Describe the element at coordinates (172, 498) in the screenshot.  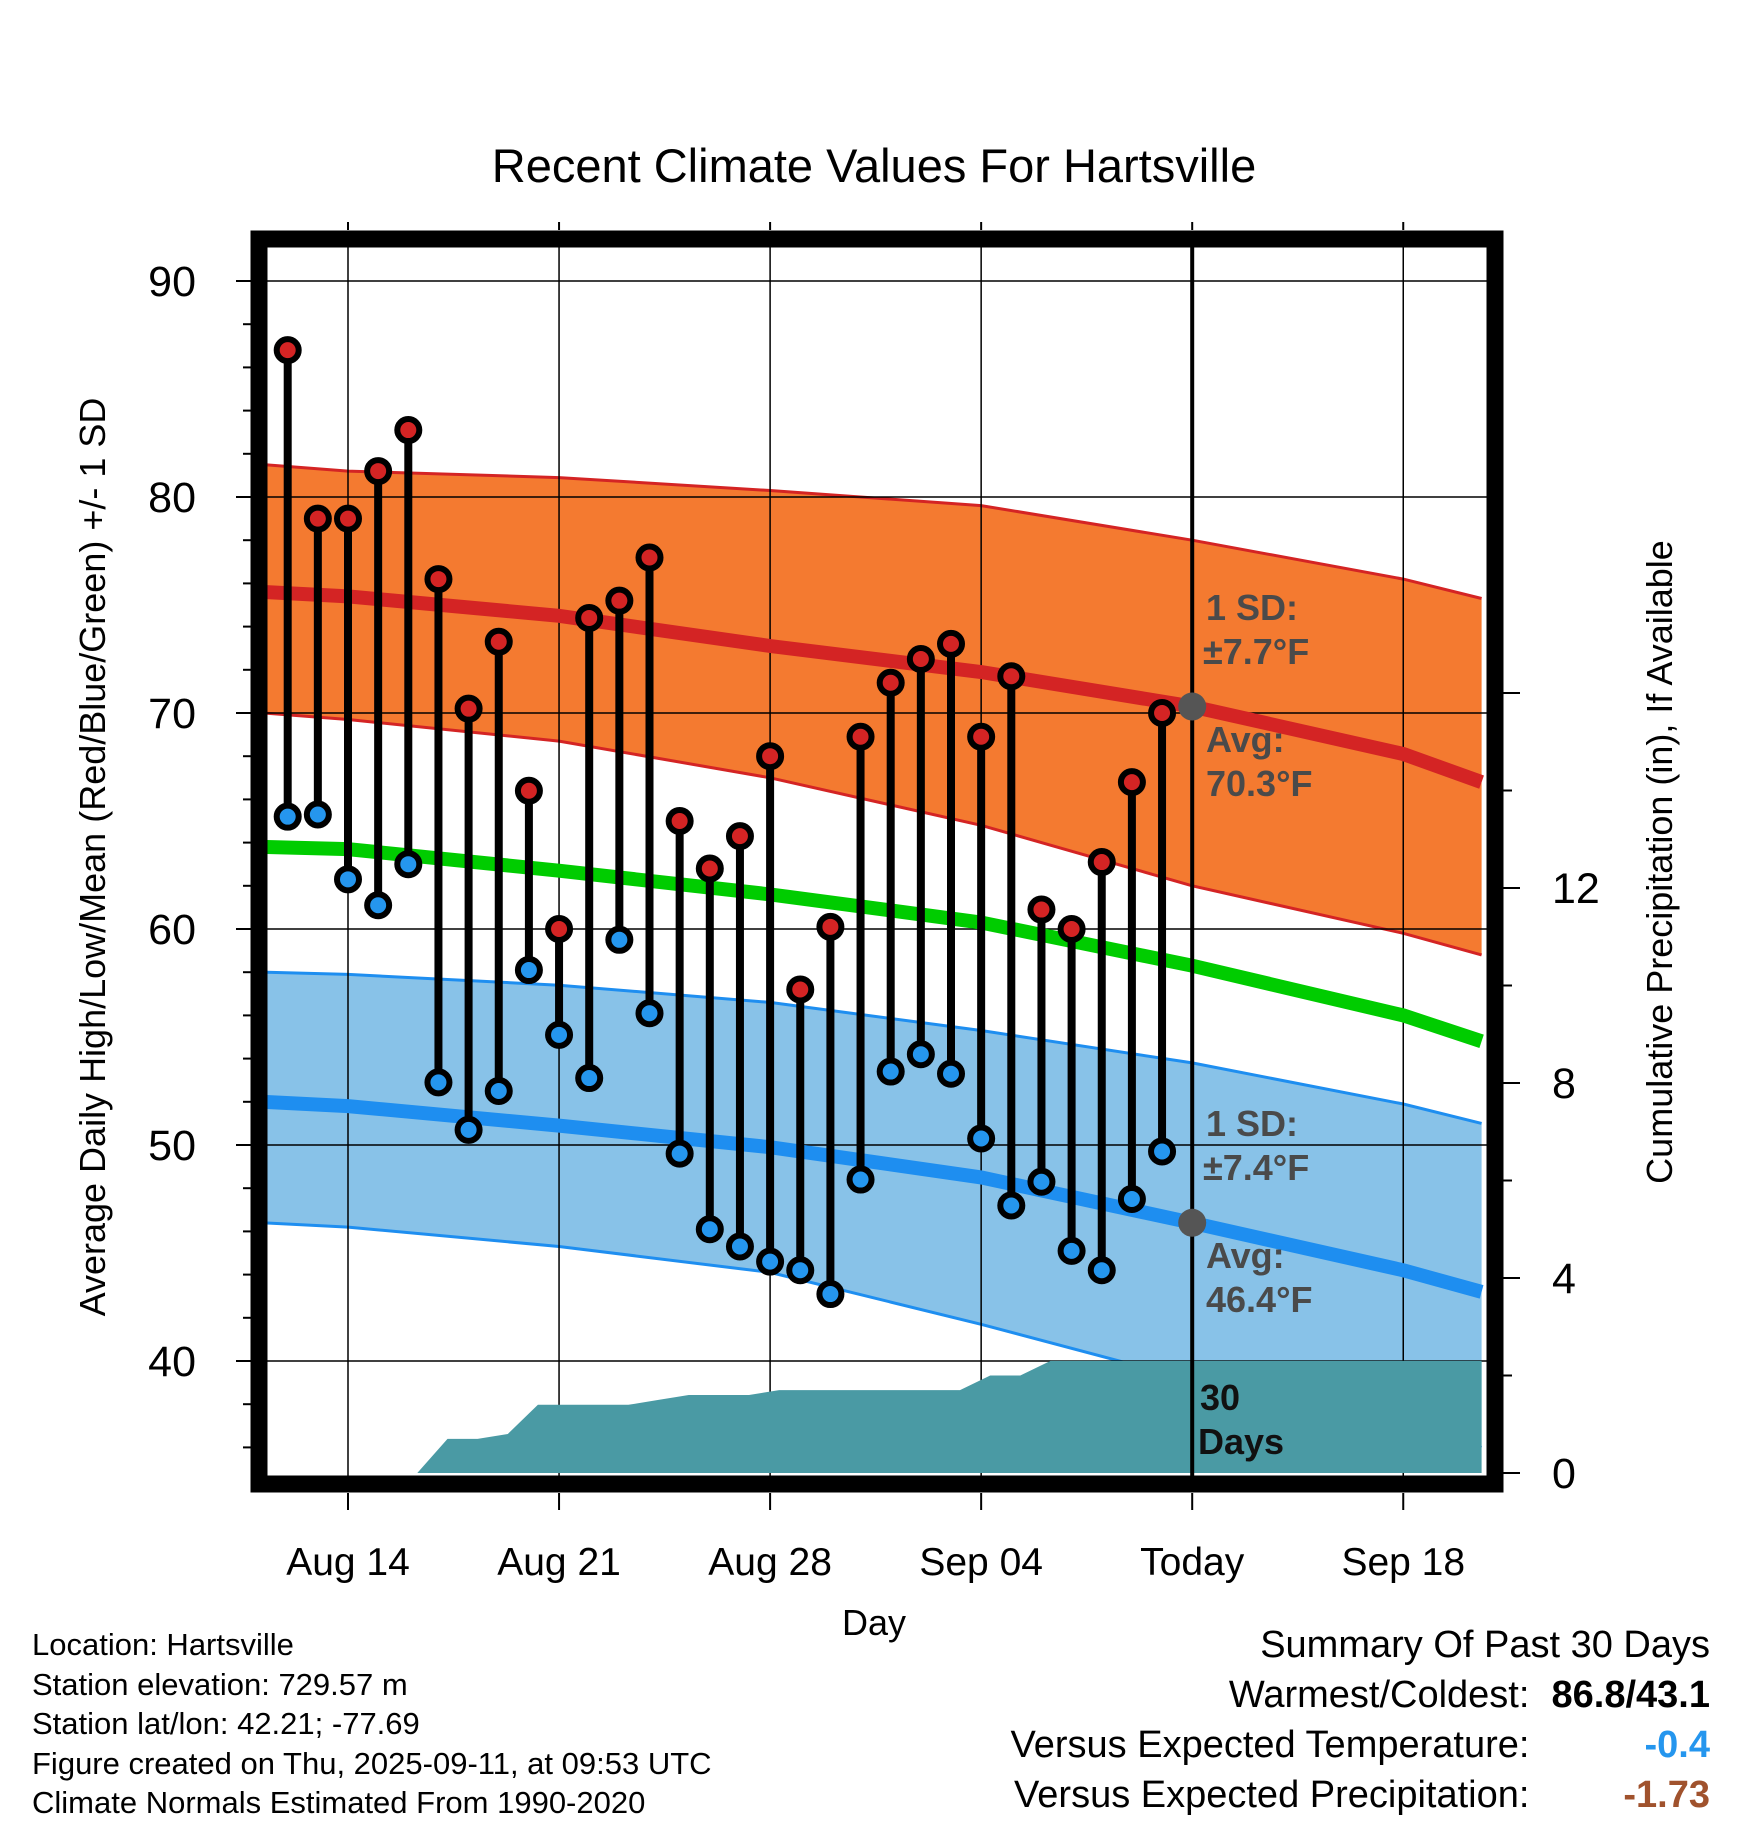
I see `y-tick-label: 80` at that location.